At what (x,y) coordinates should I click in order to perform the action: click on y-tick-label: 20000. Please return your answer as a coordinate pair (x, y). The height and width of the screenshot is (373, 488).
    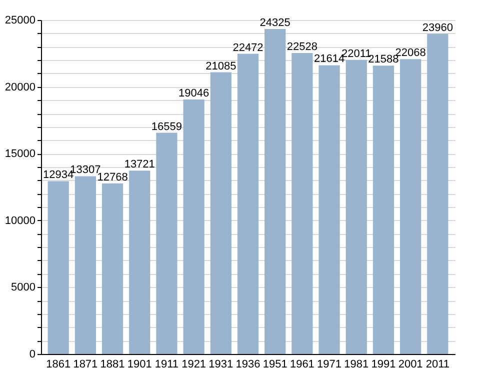
    Looking at the image, I should click on (20, 87).